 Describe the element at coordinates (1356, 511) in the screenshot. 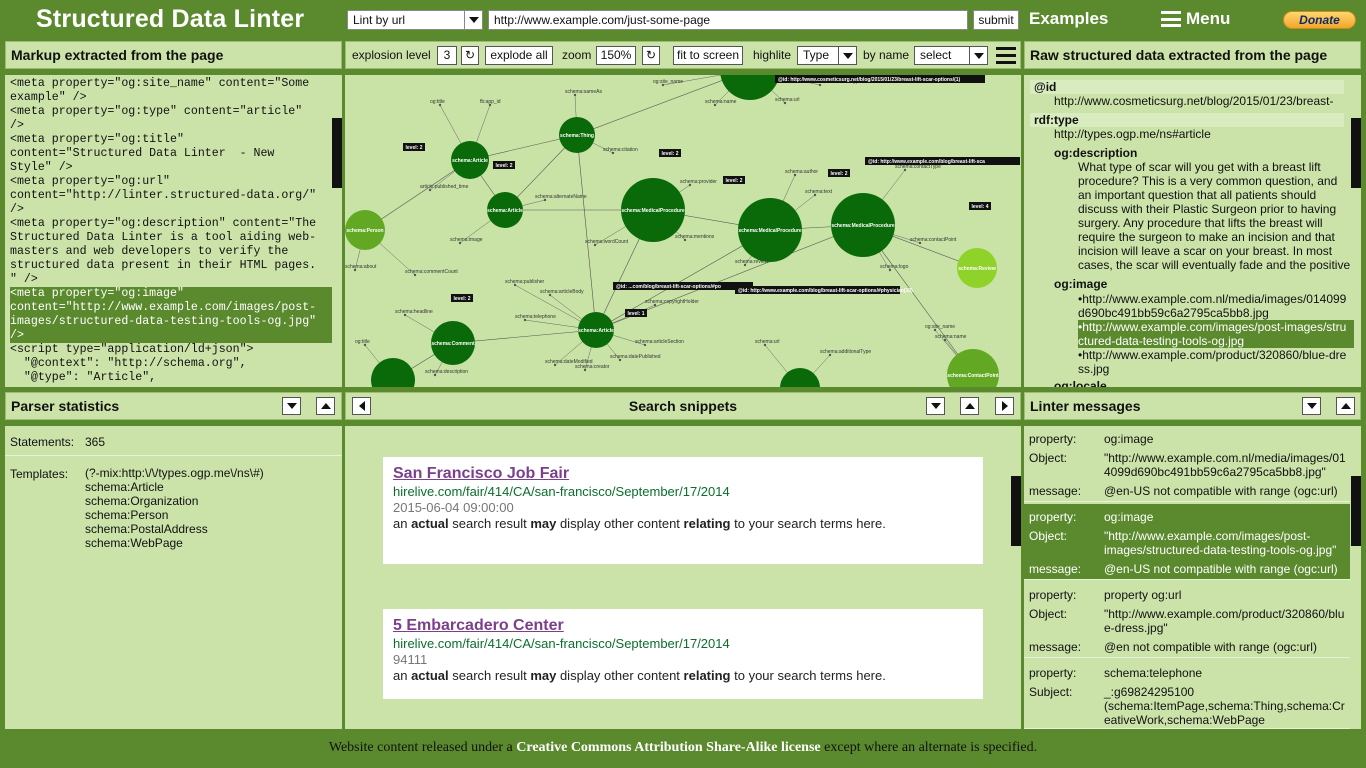

I see `linter-scrollbar` at that location.